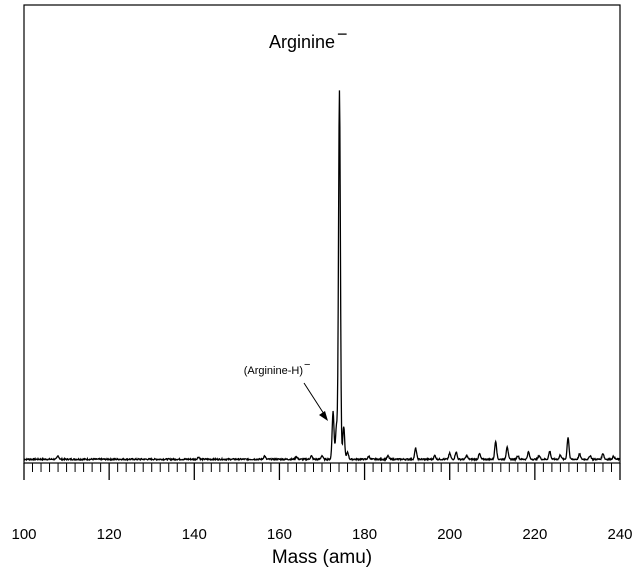  What do you see at coordinates (619, 534) in the screenshot?
I see `x-tick-label: 240` at bounding box center [619, 534].